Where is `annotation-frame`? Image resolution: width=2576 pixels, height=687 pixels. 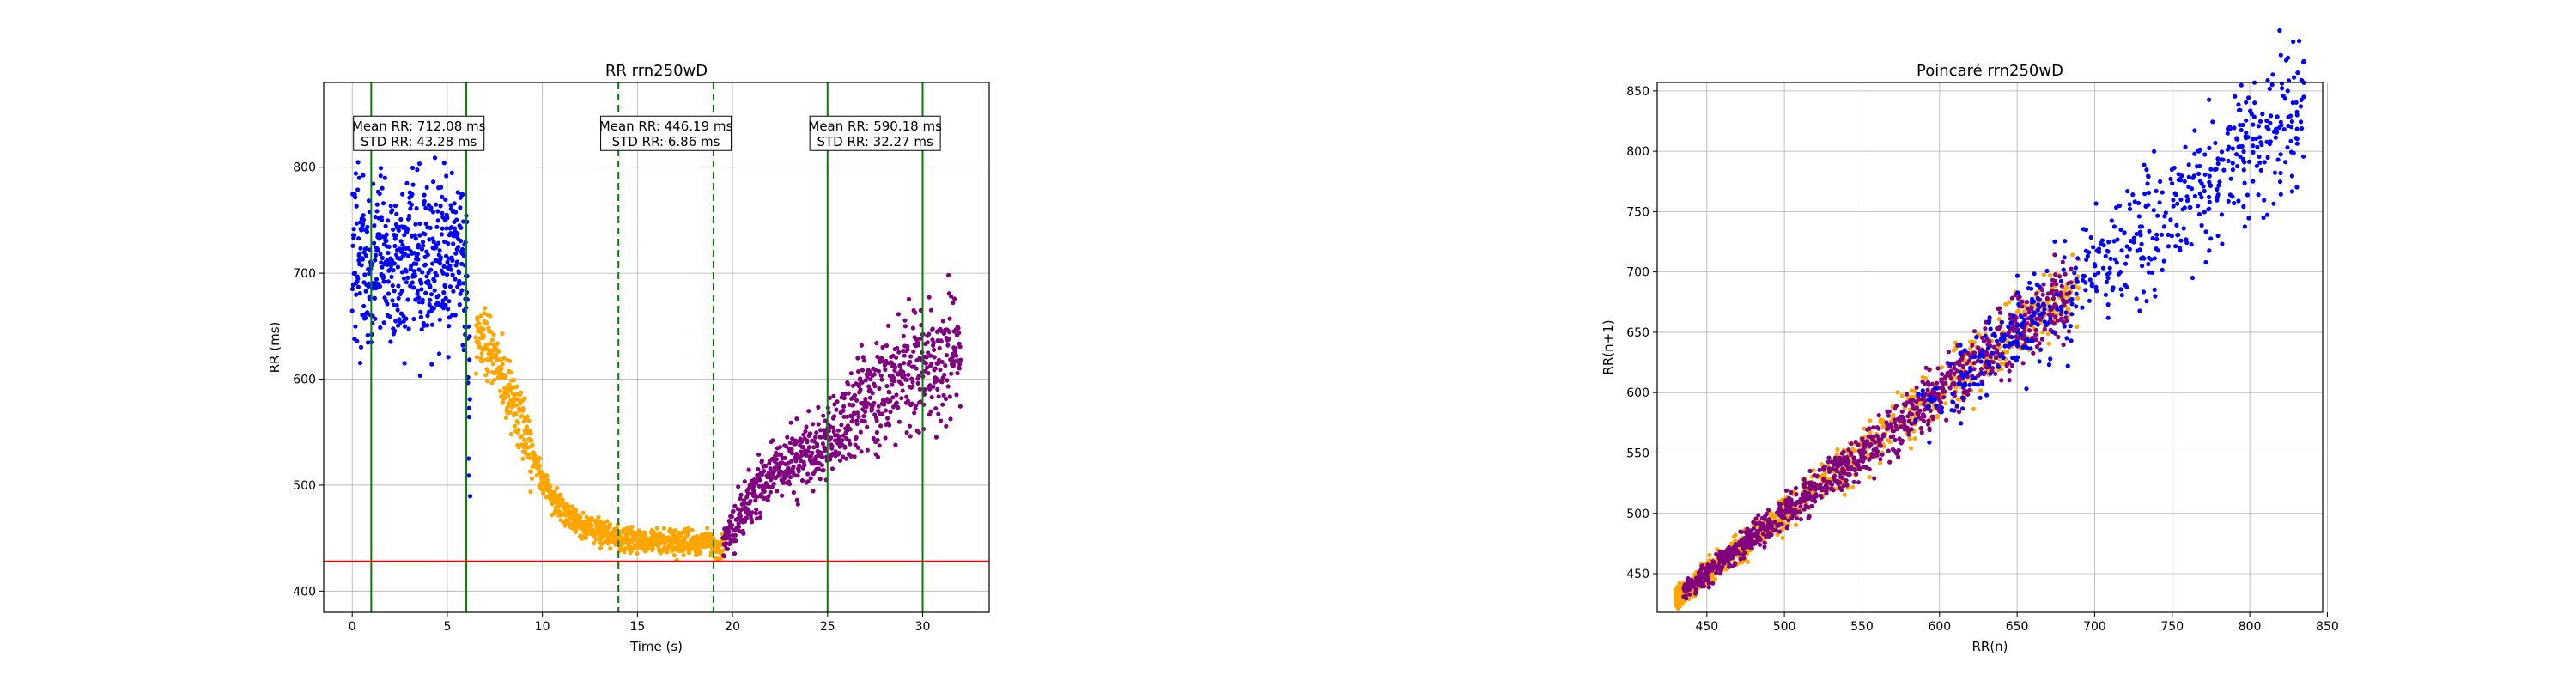 annotation-frame is located at coordinates (875, 133).